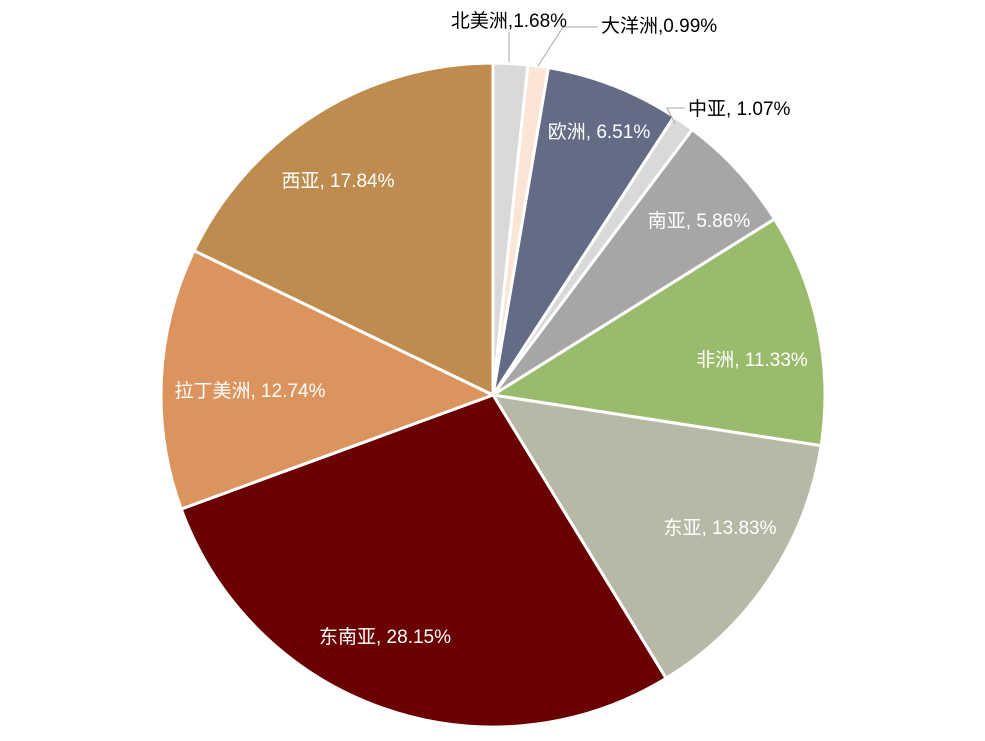 This screenshot has width=985, height=741. What do you see at coordinates (599, 132) in the screenshot?
I see `slice-label-3: 欧洲, 6.51%` at bounding box center [599, 132].